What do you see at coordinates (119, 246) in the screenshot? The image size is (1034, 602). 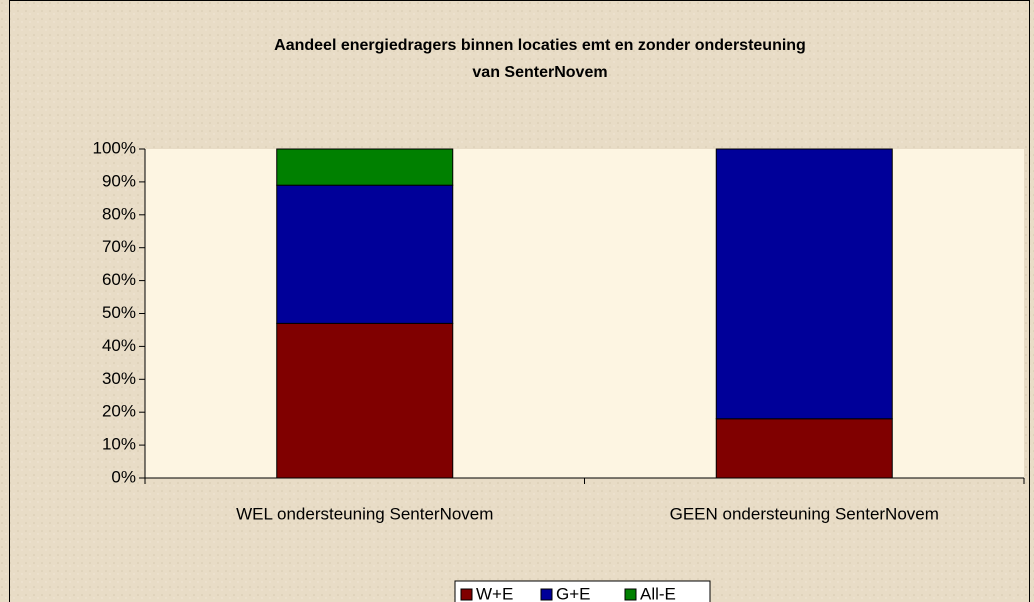 I see `y-tick-label: 70%` at bounding box center [119, 246].